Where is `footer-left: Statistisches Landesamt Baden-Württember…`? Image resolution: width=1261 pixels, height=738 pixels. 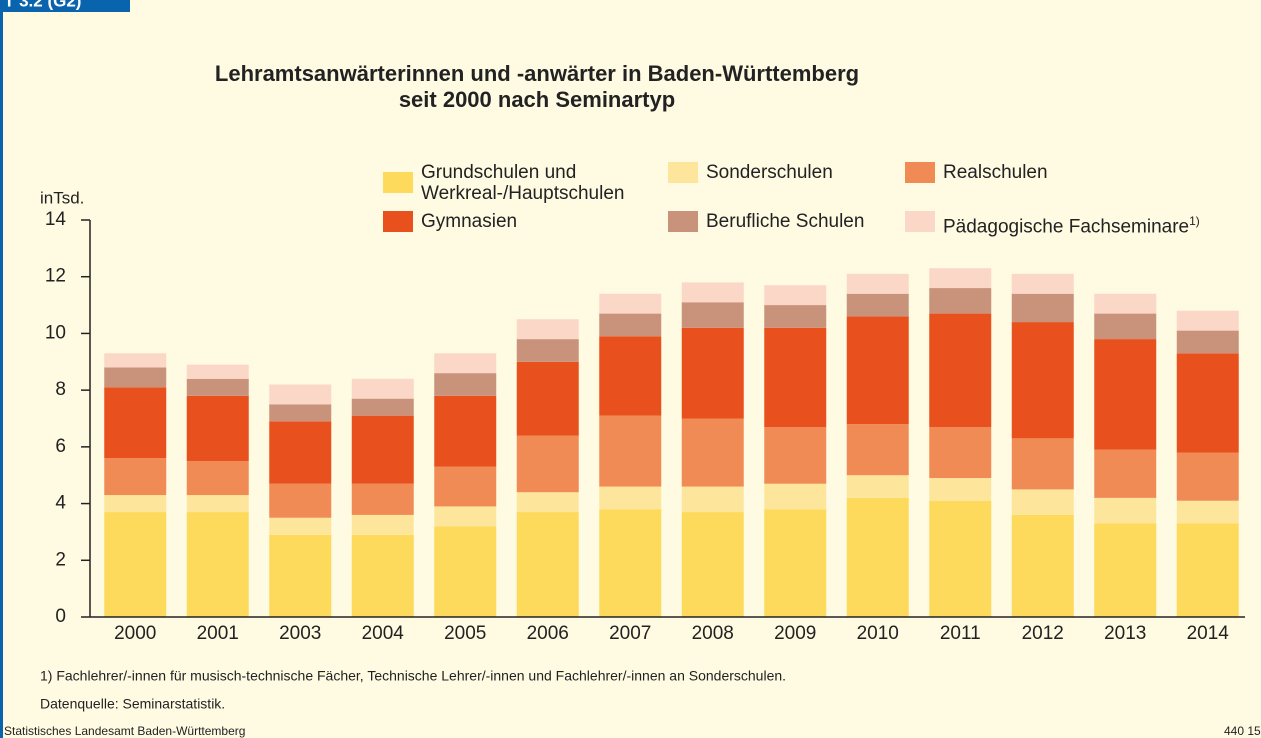
footer-left: Statistisches Landesamt Baden-Württember… is located at coordinates (124, 731).